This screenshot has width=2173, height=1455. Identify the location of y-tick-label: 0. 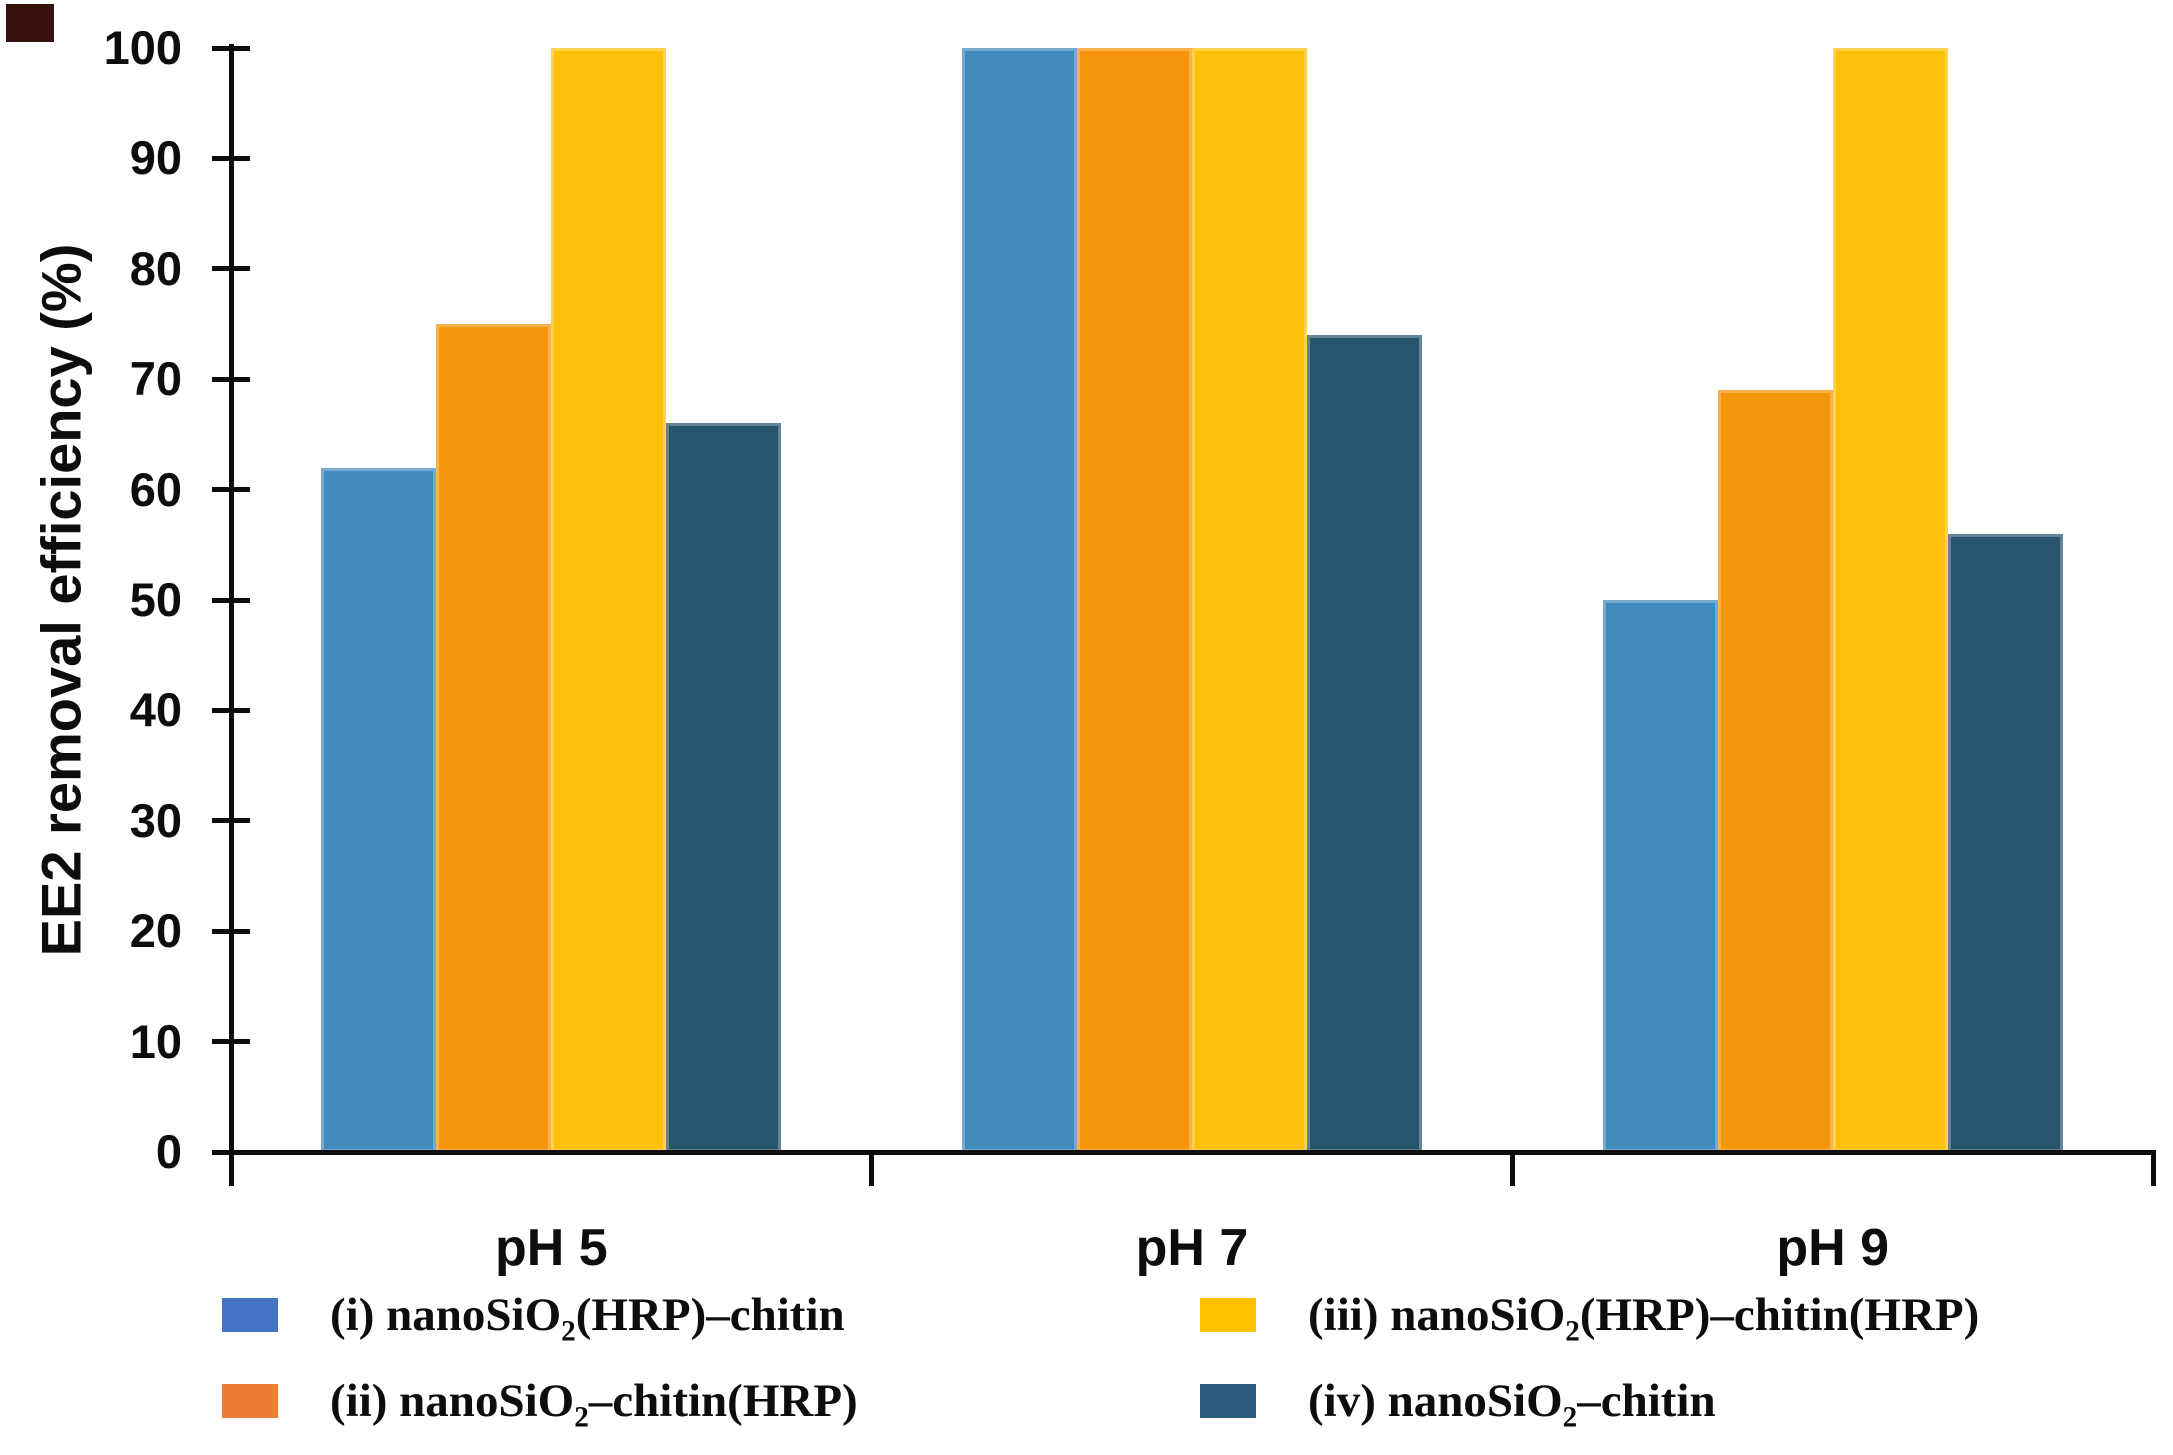
(168, 1151).